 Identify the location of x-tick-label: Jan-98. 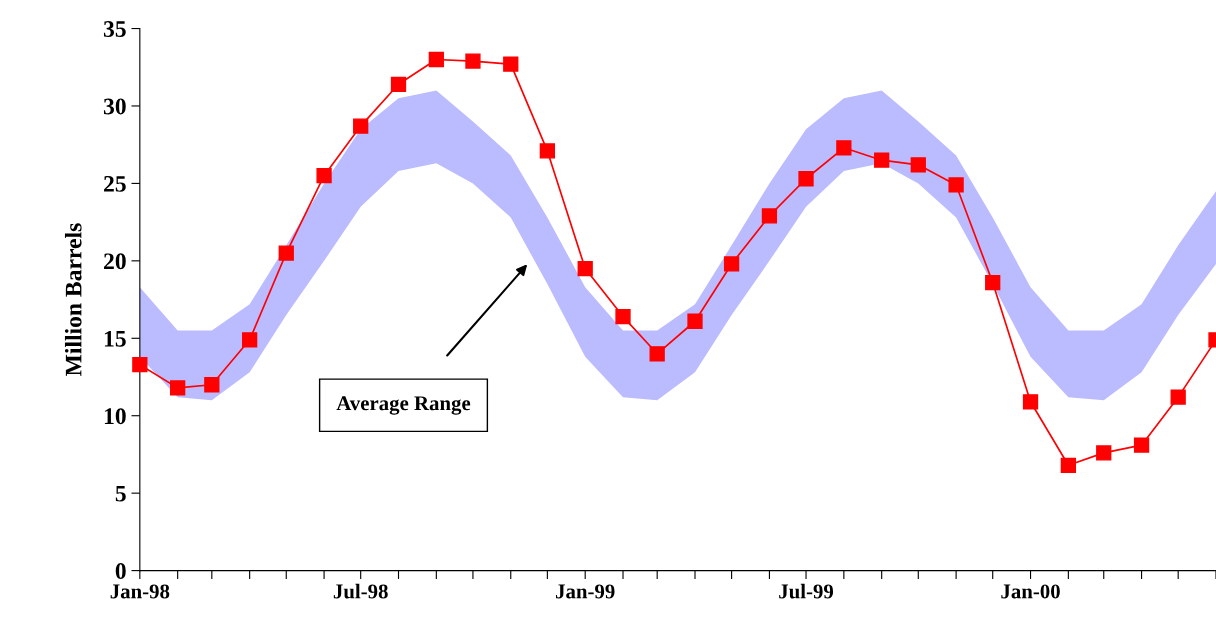
(140, 591).